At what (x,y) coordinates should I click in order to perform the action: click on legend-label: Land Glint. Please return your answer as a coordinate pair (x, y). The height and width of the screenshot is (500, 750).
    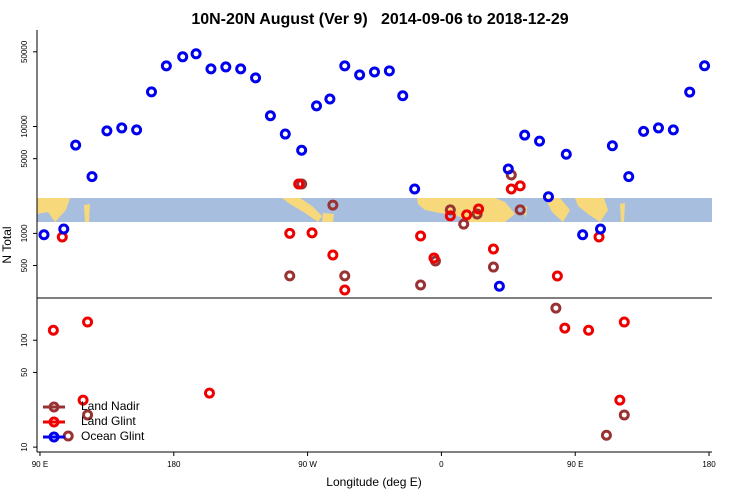
    Looking at the image, I should click on (108, 421).